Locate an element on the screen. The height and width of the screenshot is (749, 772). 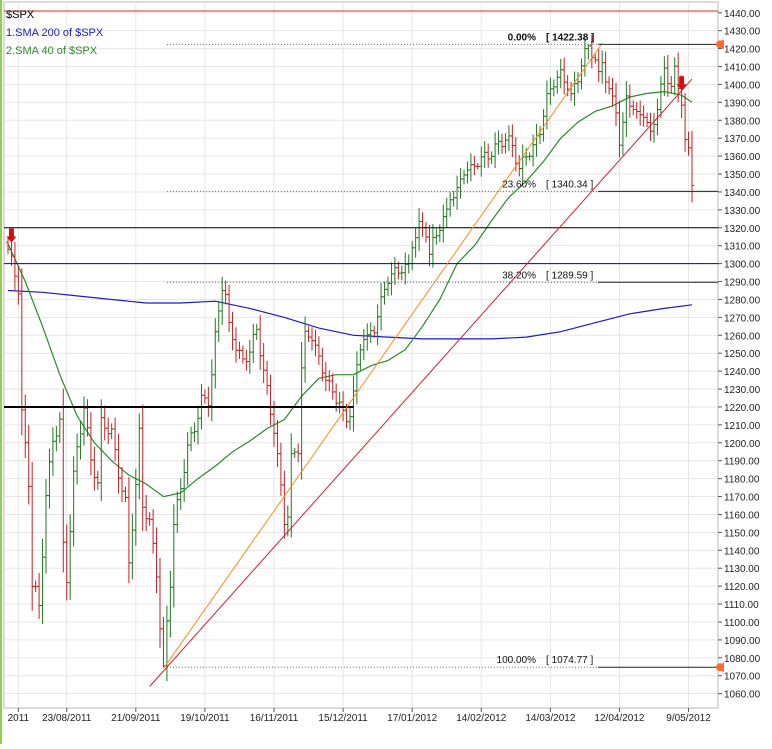
y-tick-label: 1320.00 is located at coordinates (742, 229).